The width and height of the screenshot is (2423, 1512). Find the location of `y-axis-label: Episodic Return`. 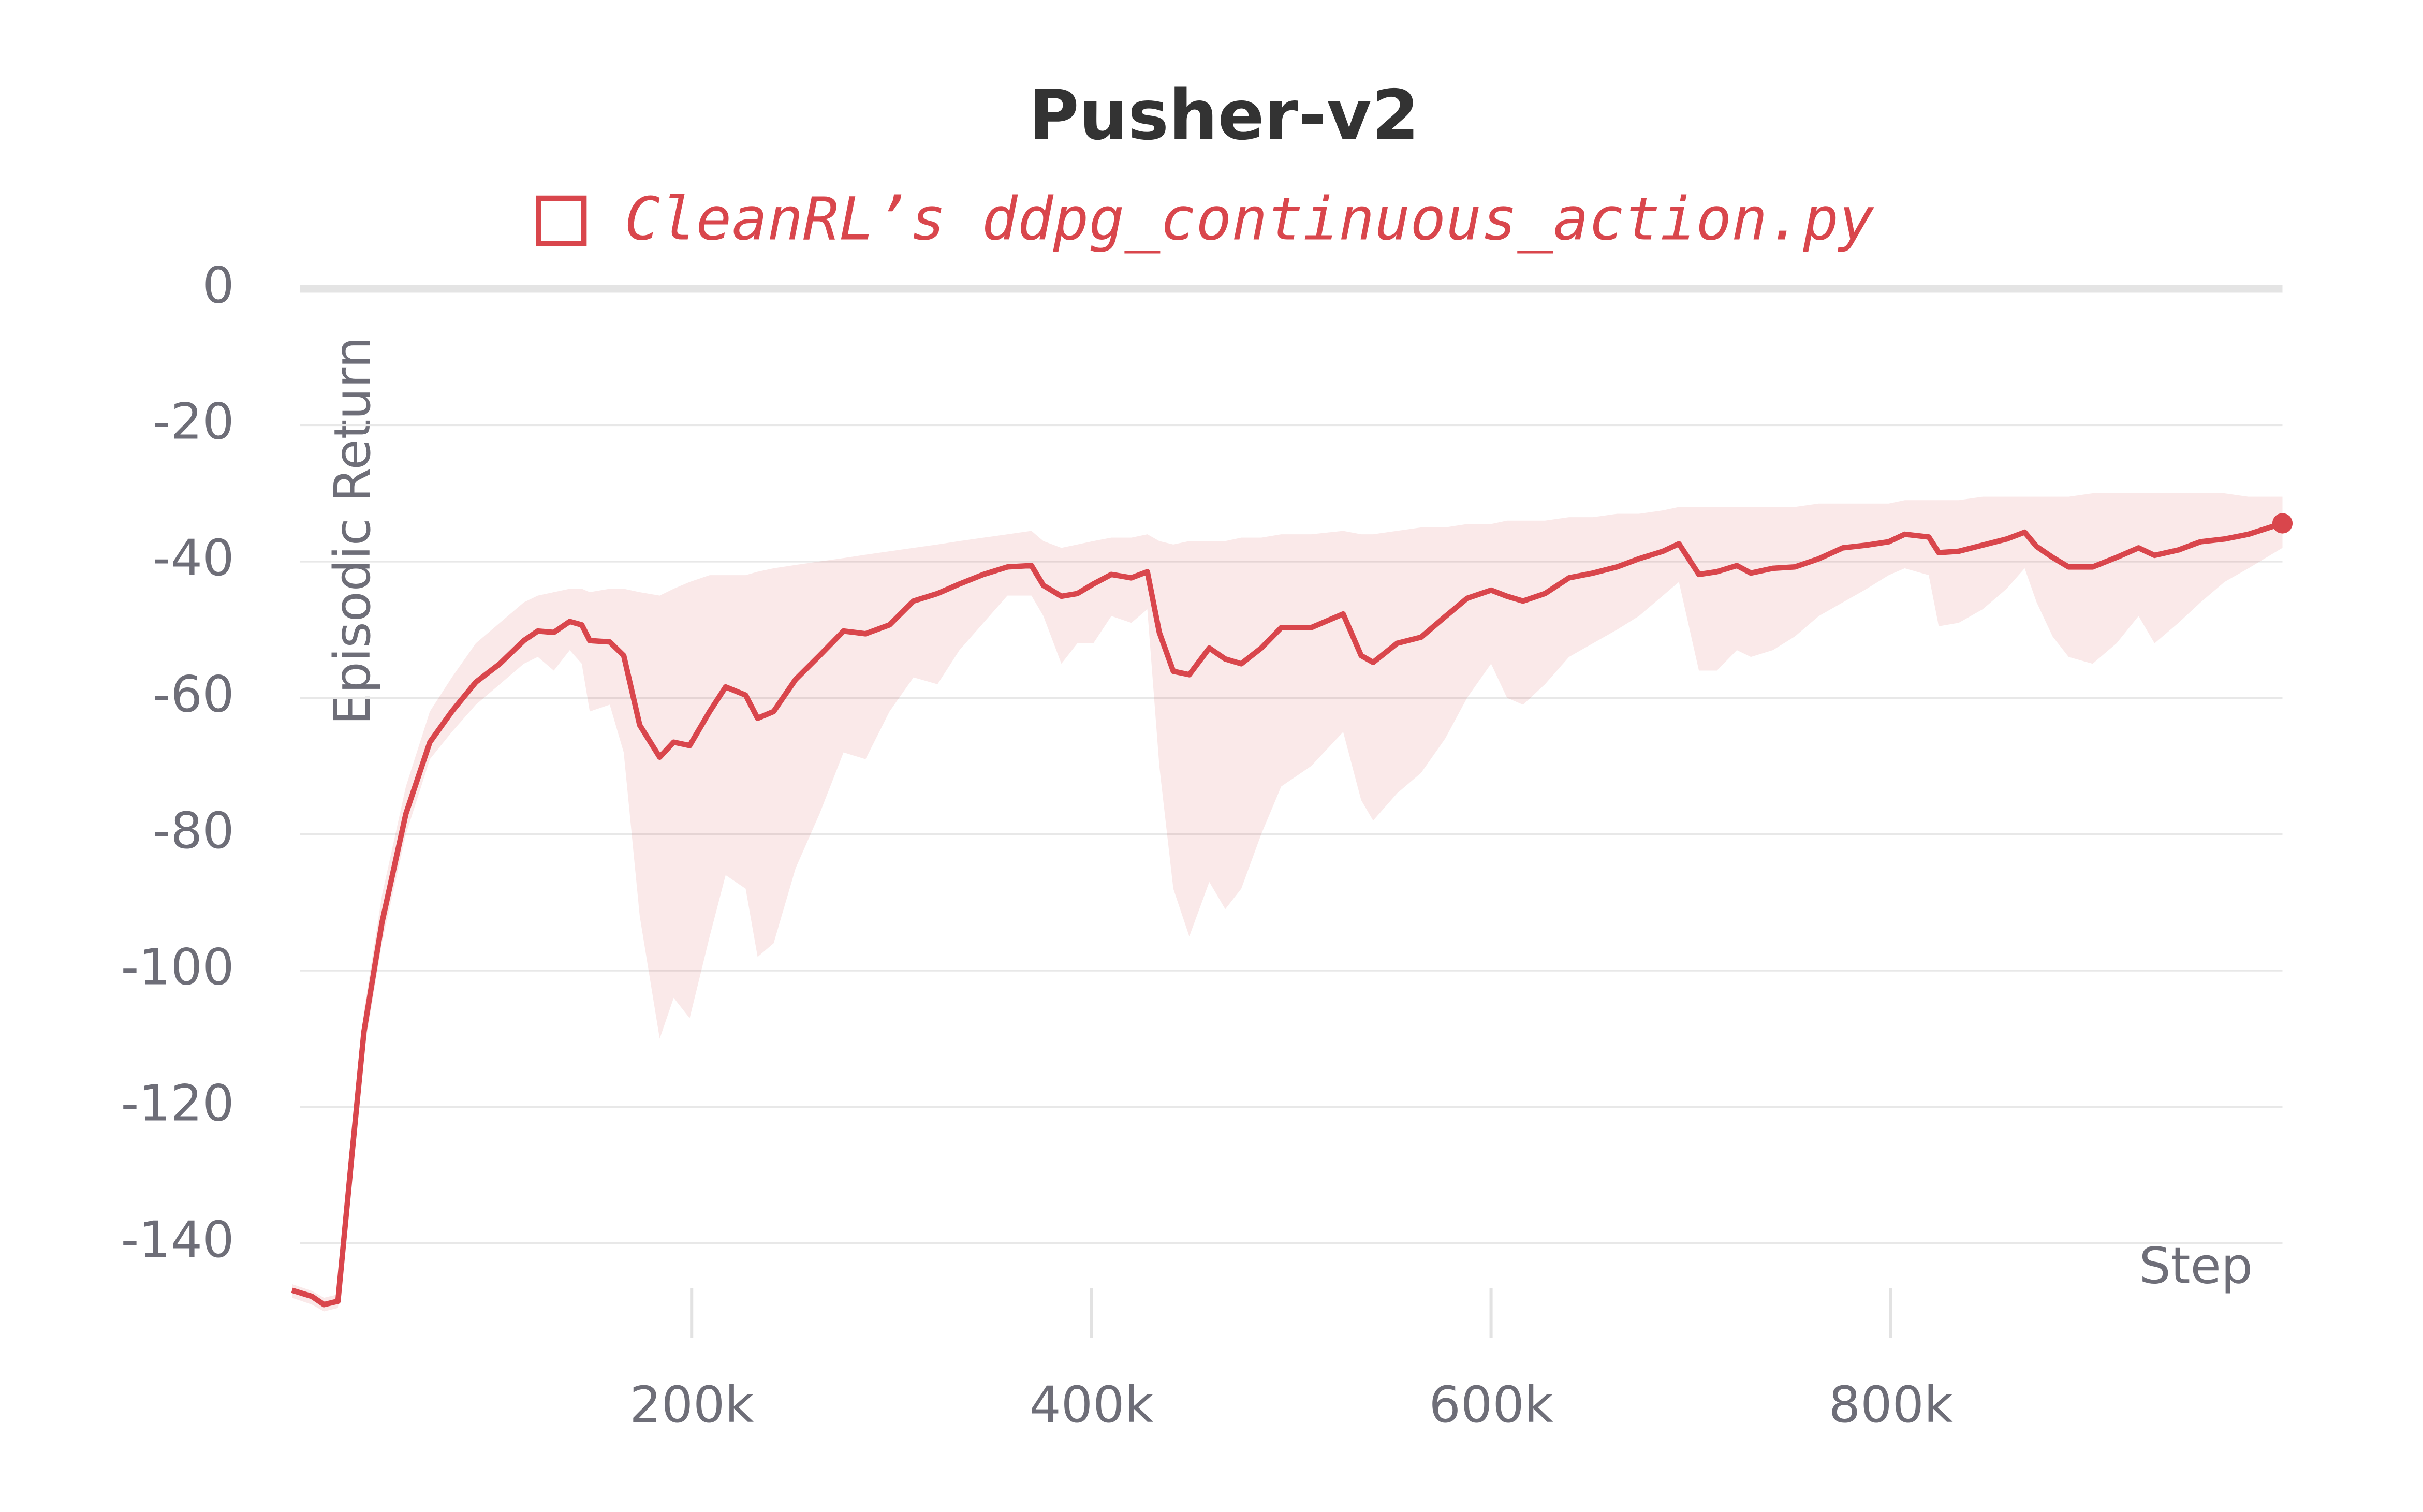

y-axis-label: Episodic Return is located at coordinates (352, 530).